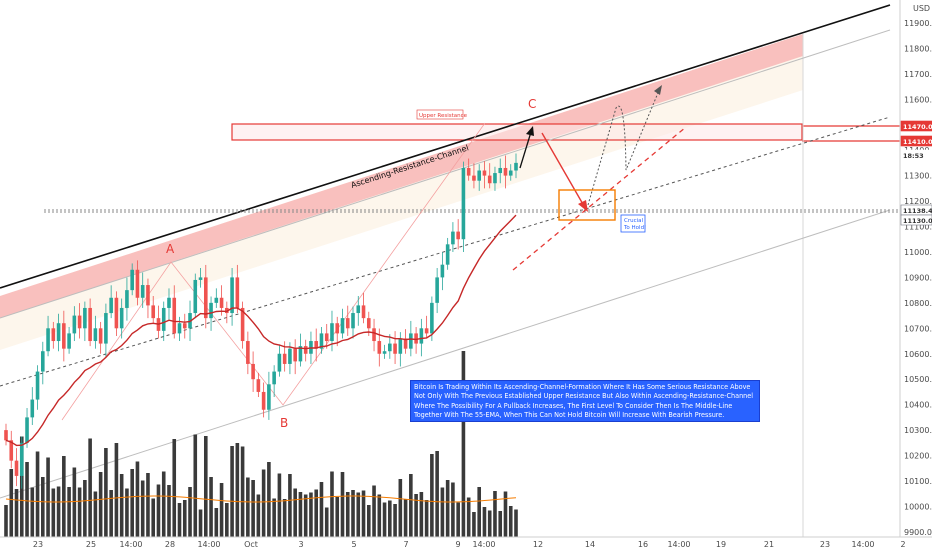 This screenshot has width=932, height=550. Describe the element at coordinates (405, 544) in the screenshot. I see `time-tick-label: 7` at that location.